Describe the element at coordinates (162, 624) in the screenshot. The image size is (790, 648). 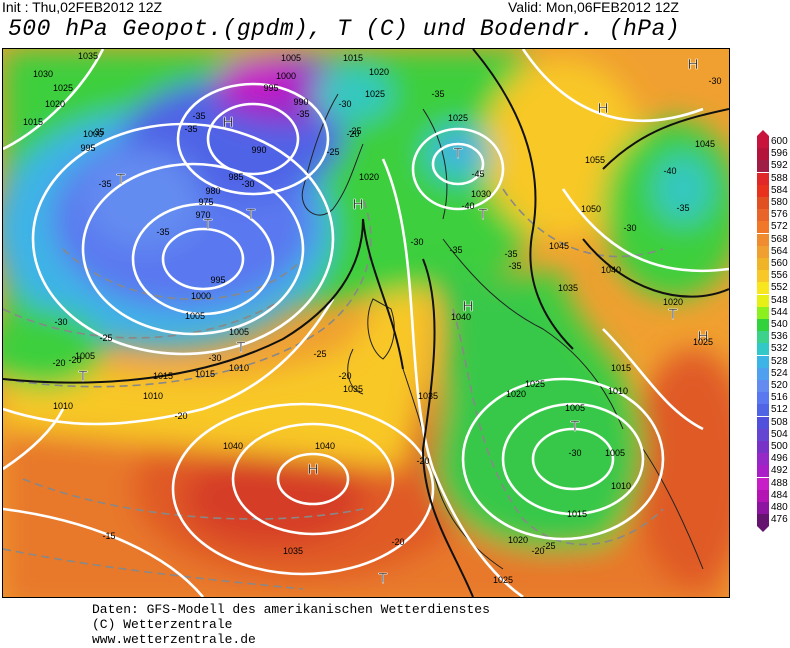
I see `copyright-line: (C) Wetterzentrale` at that location.